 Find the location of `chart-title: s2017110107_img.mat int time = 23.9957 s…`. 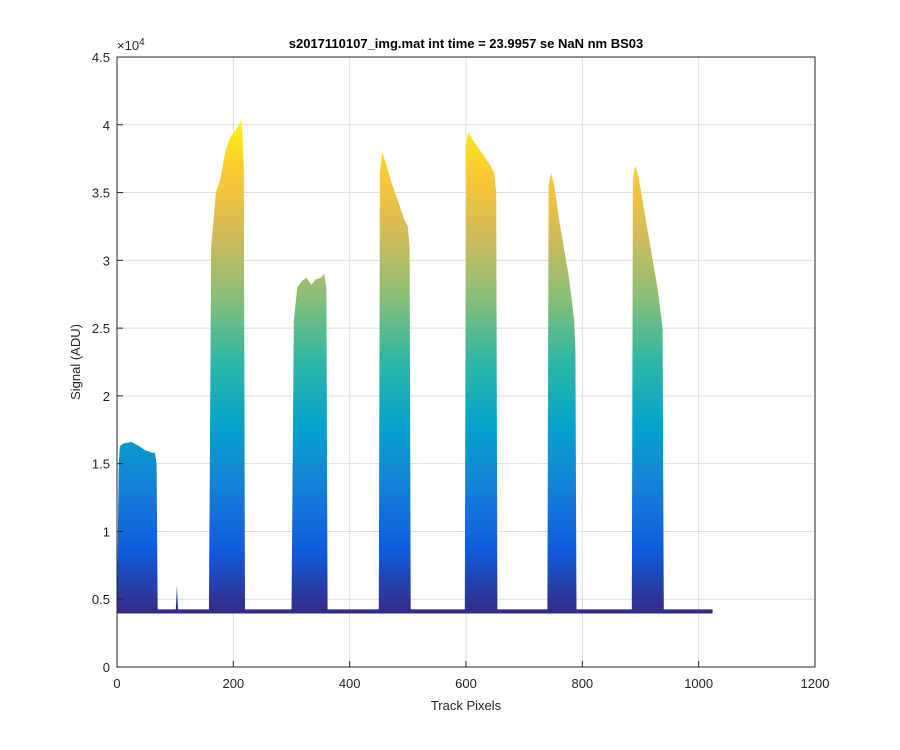

chart-title: s2017110107_img.mat int time = 23.9957 s… is located at coordinates (466, 43).